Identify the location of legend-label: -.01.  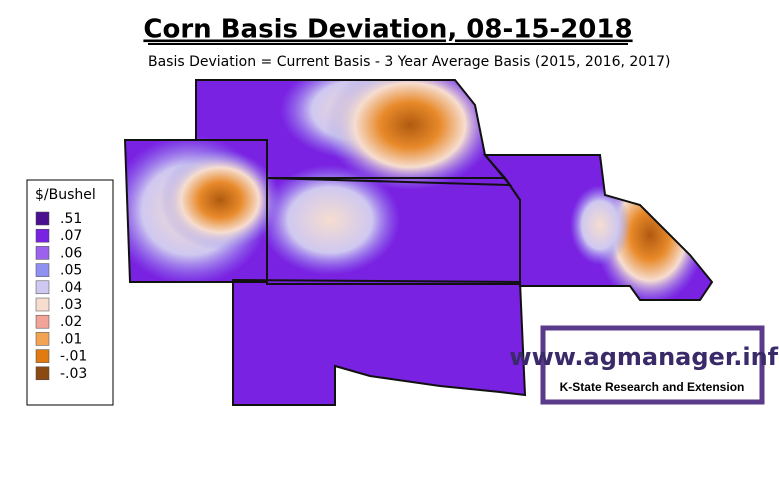
(73, 357).